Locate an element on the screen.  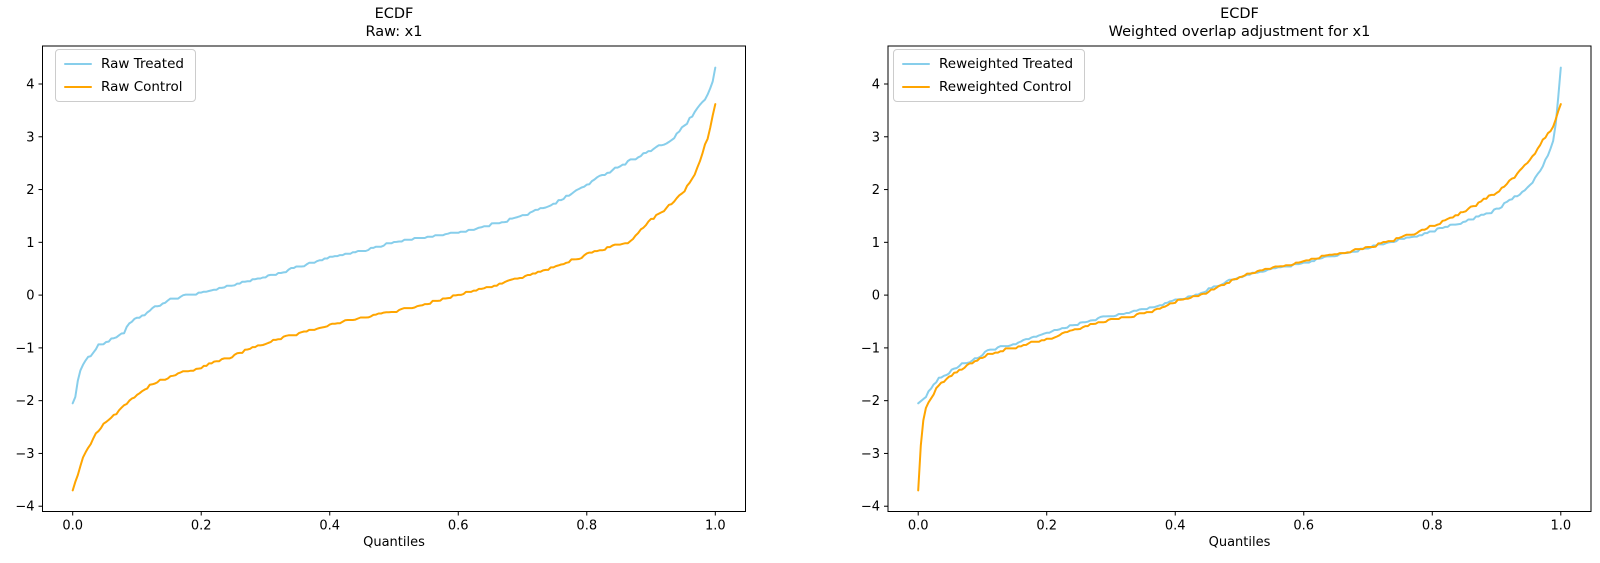
legend-left: Raw Treated Raw Control is located at coordinates (125, 75).